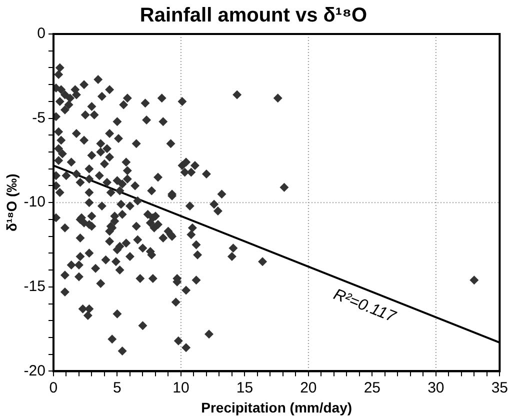 Image resolution: width=511 pixels, height=419 pixels. What do you see at coordinates (499, 387) in the screenshot?
I see `x-tick-label: 35` at bounding box center [499, 387].